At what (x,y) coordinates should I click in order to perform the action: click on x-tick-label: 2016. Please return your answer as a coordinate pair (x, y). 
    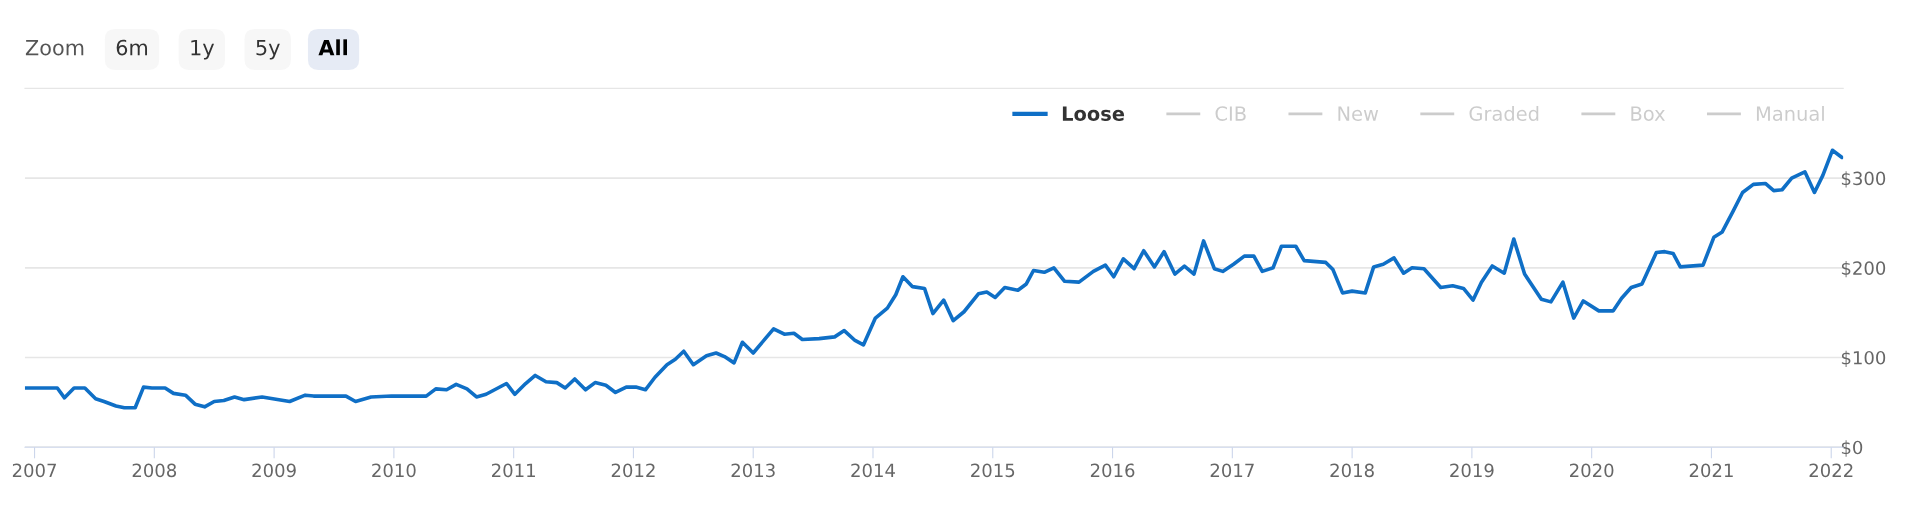
    Looking at the image, I should click on (1112, 470).